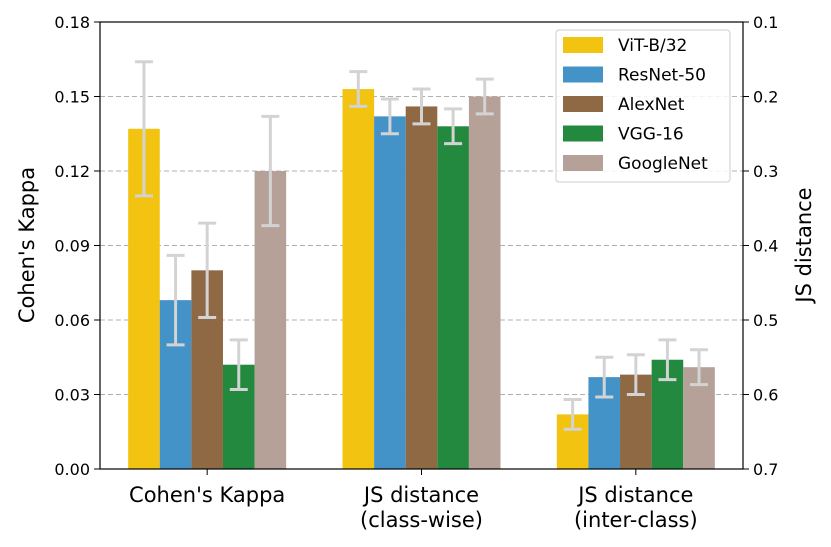 Image resolution: width=831 pixels, height=547 pixels. I want to click on x-tick-label: Cohen's Kappa, so click(207, 495).